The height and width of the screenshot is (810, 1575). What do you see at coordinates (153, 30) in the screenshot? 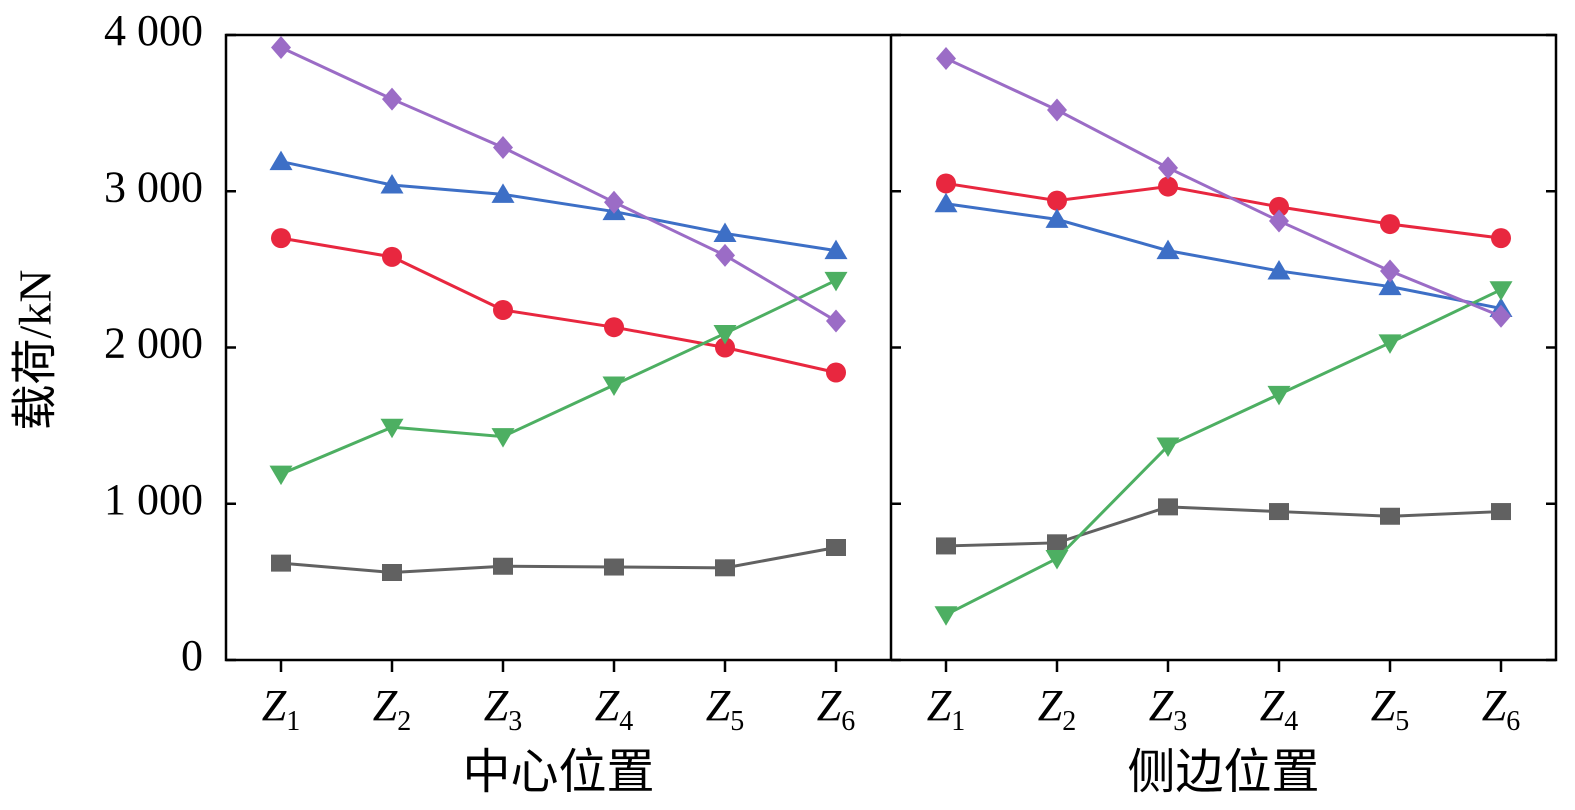
I see `y-tick-label: 4 000` at bounding box center [153, 30].